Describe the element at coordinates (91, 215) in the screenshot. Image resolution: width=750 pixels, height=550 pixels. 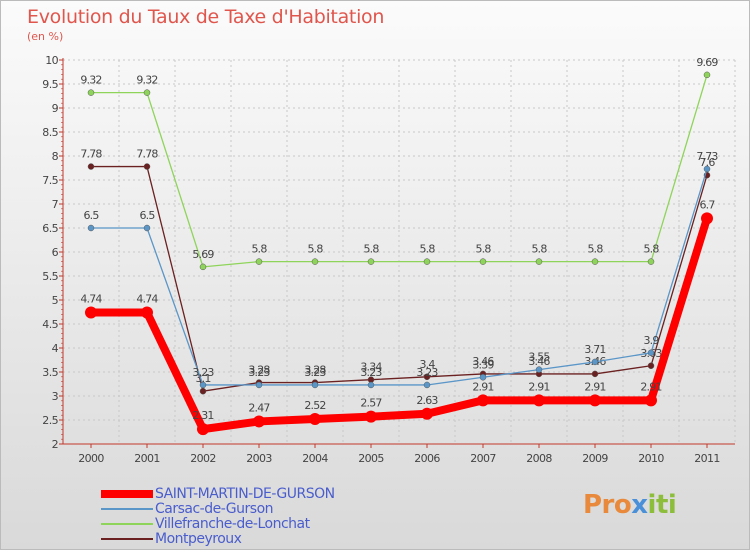
I see `data-label: 6.5` at that location.